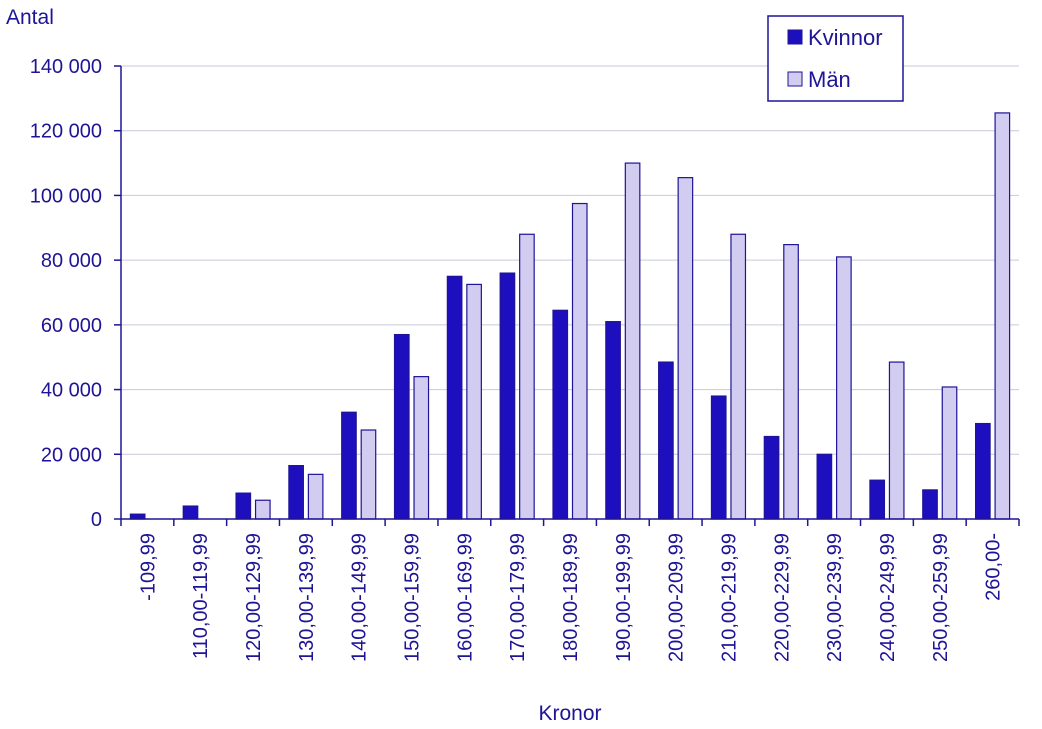 The width and height of the screenshot is (1042, 729). Describe the element at coordinates (782, 597) in the screenshot. I see `x-tick-label: 220,00-229,99` at that location.